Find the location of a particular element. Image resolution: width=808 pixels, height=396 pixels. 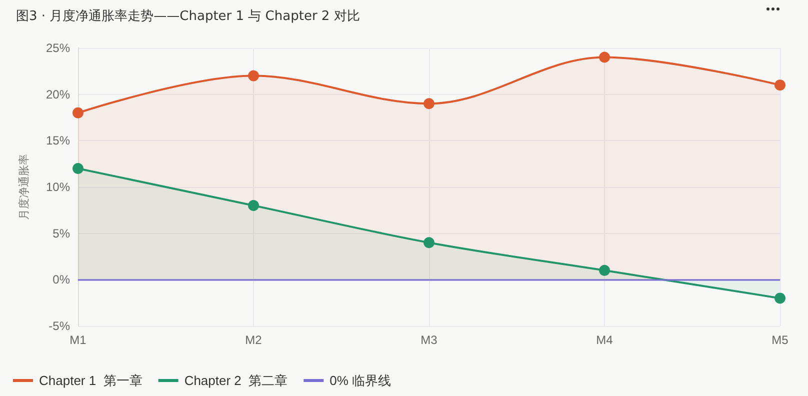

x-tick-label: M4 is located at coordinates (605, 340).